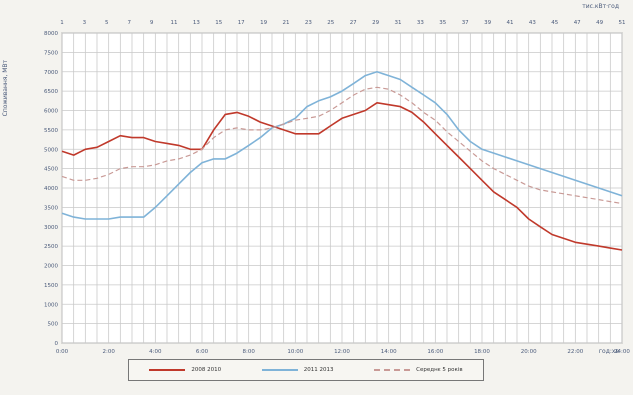 This screenshot has width=633, height=395. Describe the element at coordinates (196, 23) in the screenshot. I see `top-tick-label: 13` at that location.